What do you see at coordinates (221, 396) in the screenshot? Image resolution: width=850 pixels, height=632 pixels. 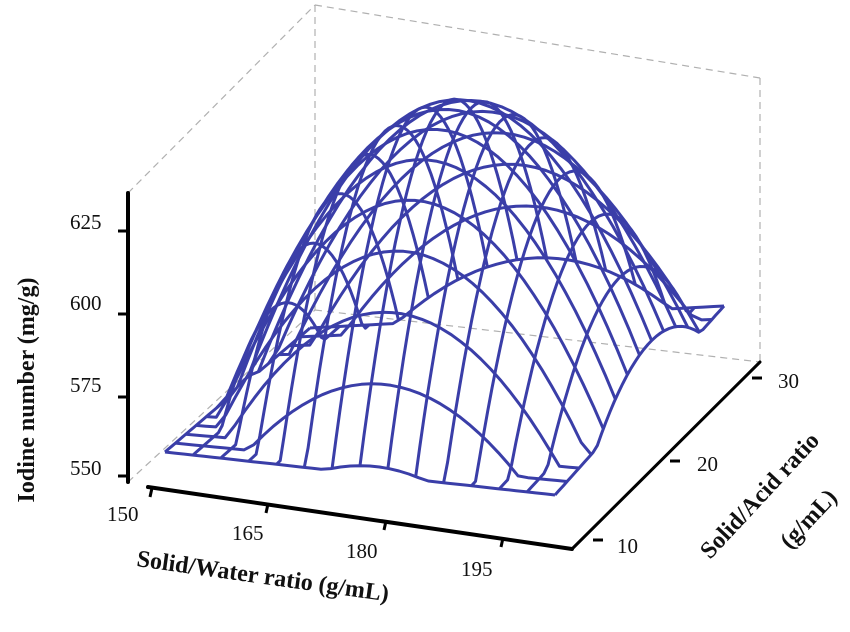 I see `box-floor-left-edge` at bounding box center [221, 396].